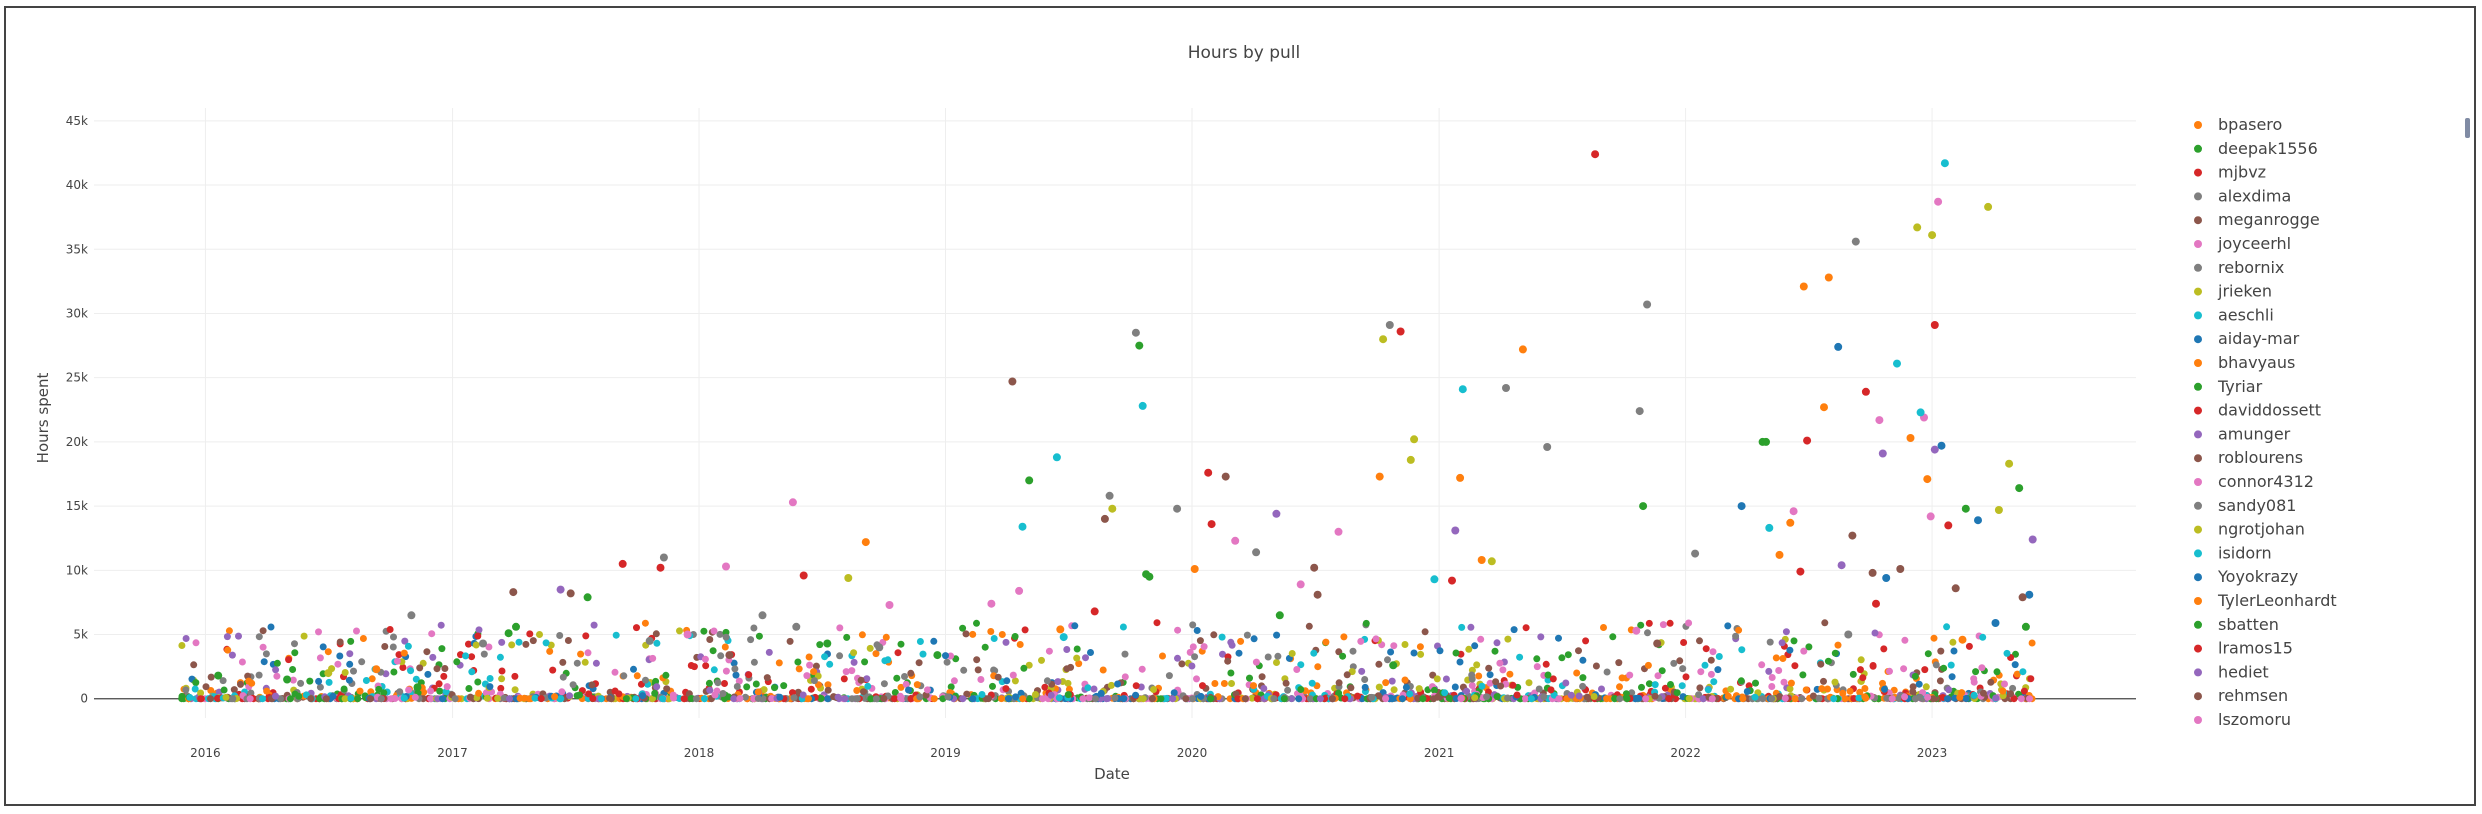  I want to click on legend-scrollbar, so click(2467, 128).